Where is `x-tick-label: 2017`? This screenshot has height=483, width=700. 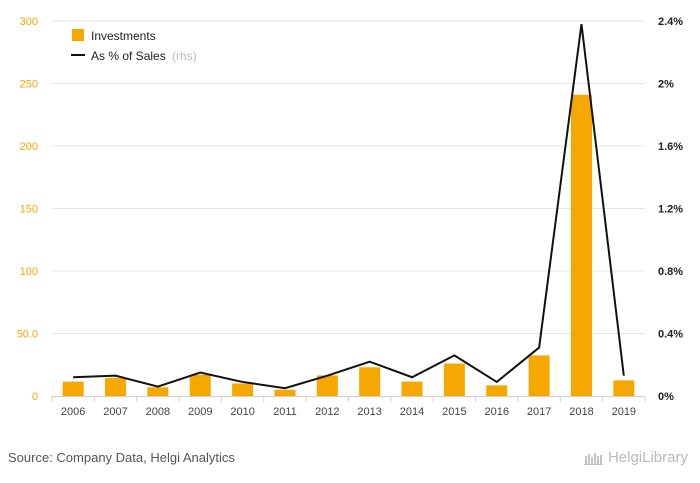
x-tick-label: 2017 is located at coordinates (539, 412).